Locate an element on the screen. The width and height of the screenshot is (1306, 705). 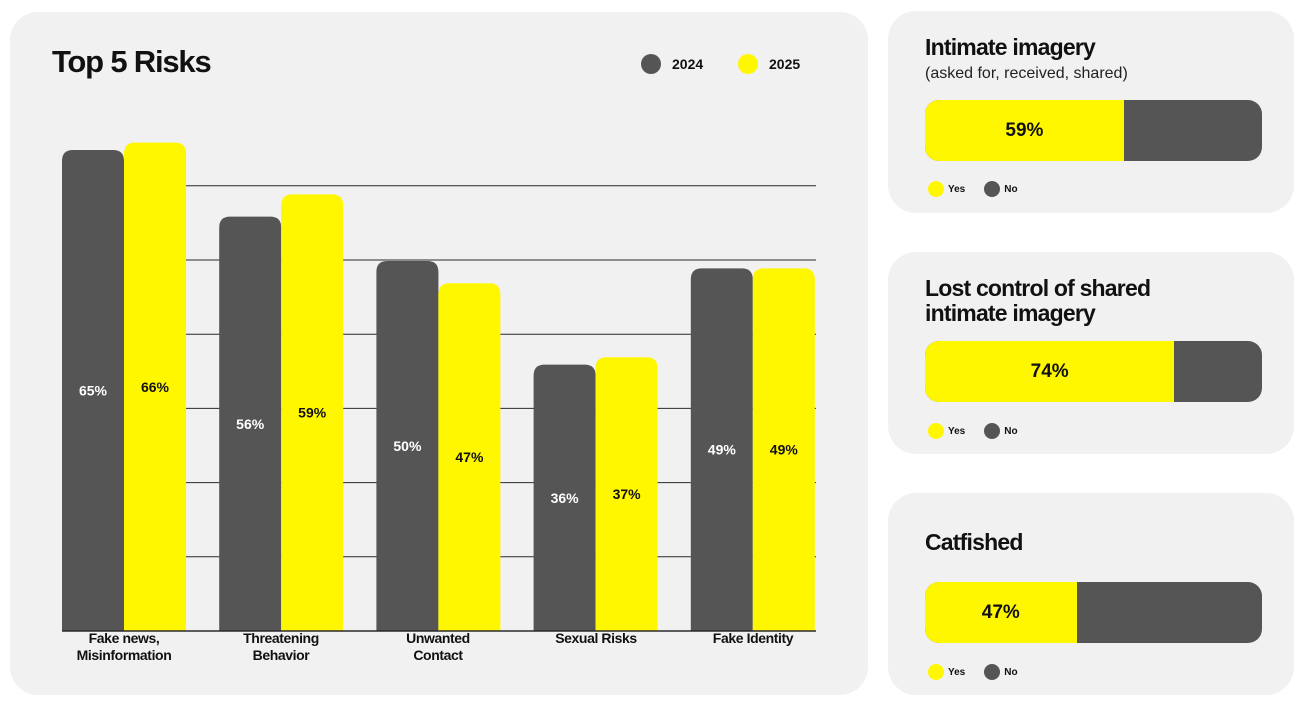
bar-value-label: 59% is located at coordinates (312, 413).